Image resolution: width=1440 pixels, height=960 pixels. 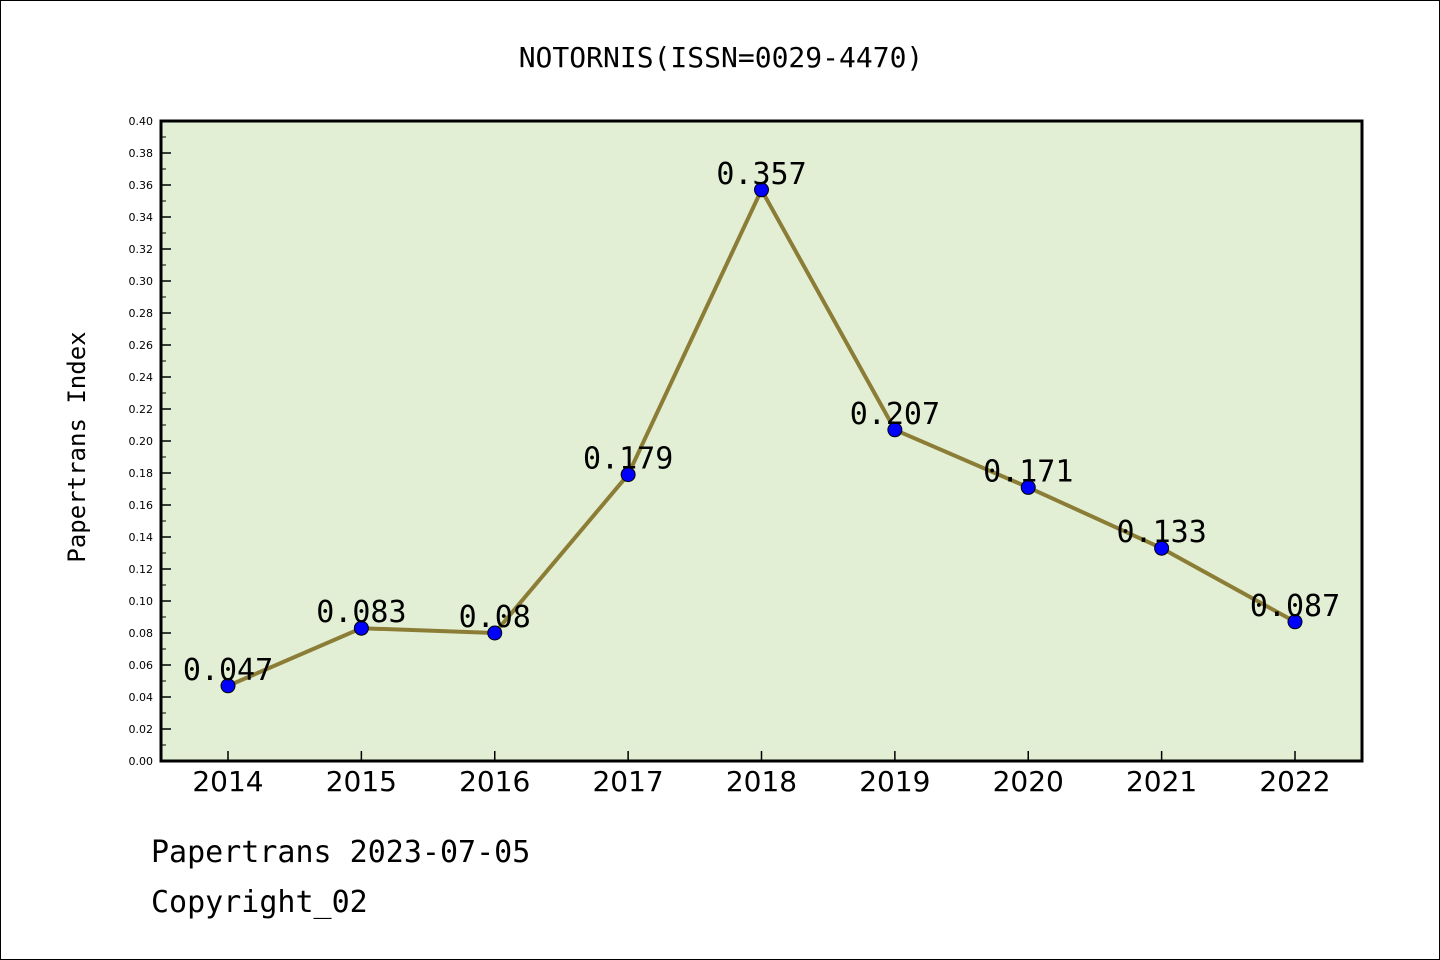 I want to click on x-tick-label: 2016, so click(x=494, y=781).